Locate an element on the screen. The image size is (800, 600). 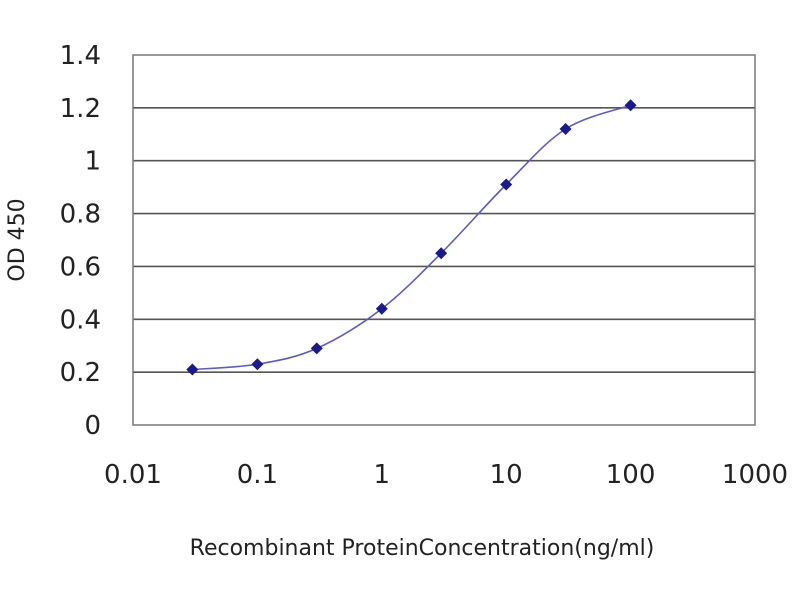
x-tick-label: 1 is located at coordinates (382, 475).